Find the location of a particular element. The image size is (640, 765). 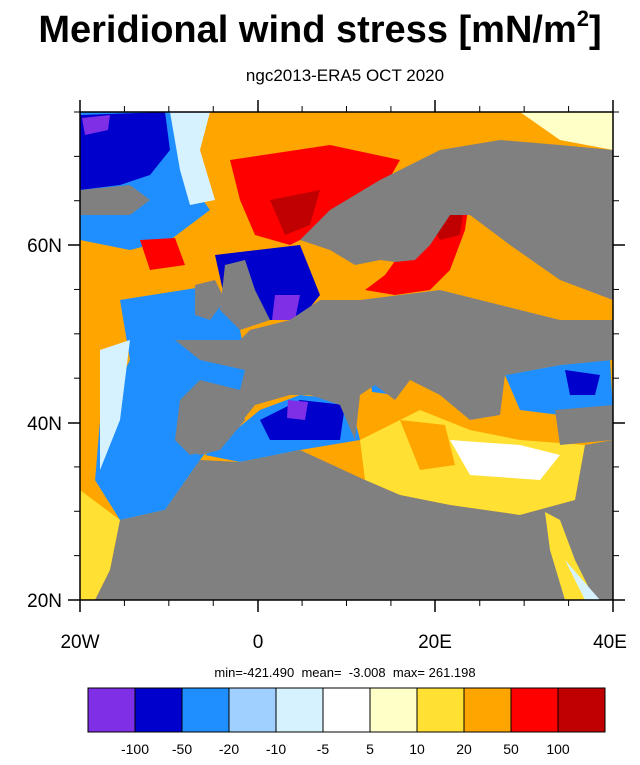

land-continental-europe is located at coordinates (394, 372).